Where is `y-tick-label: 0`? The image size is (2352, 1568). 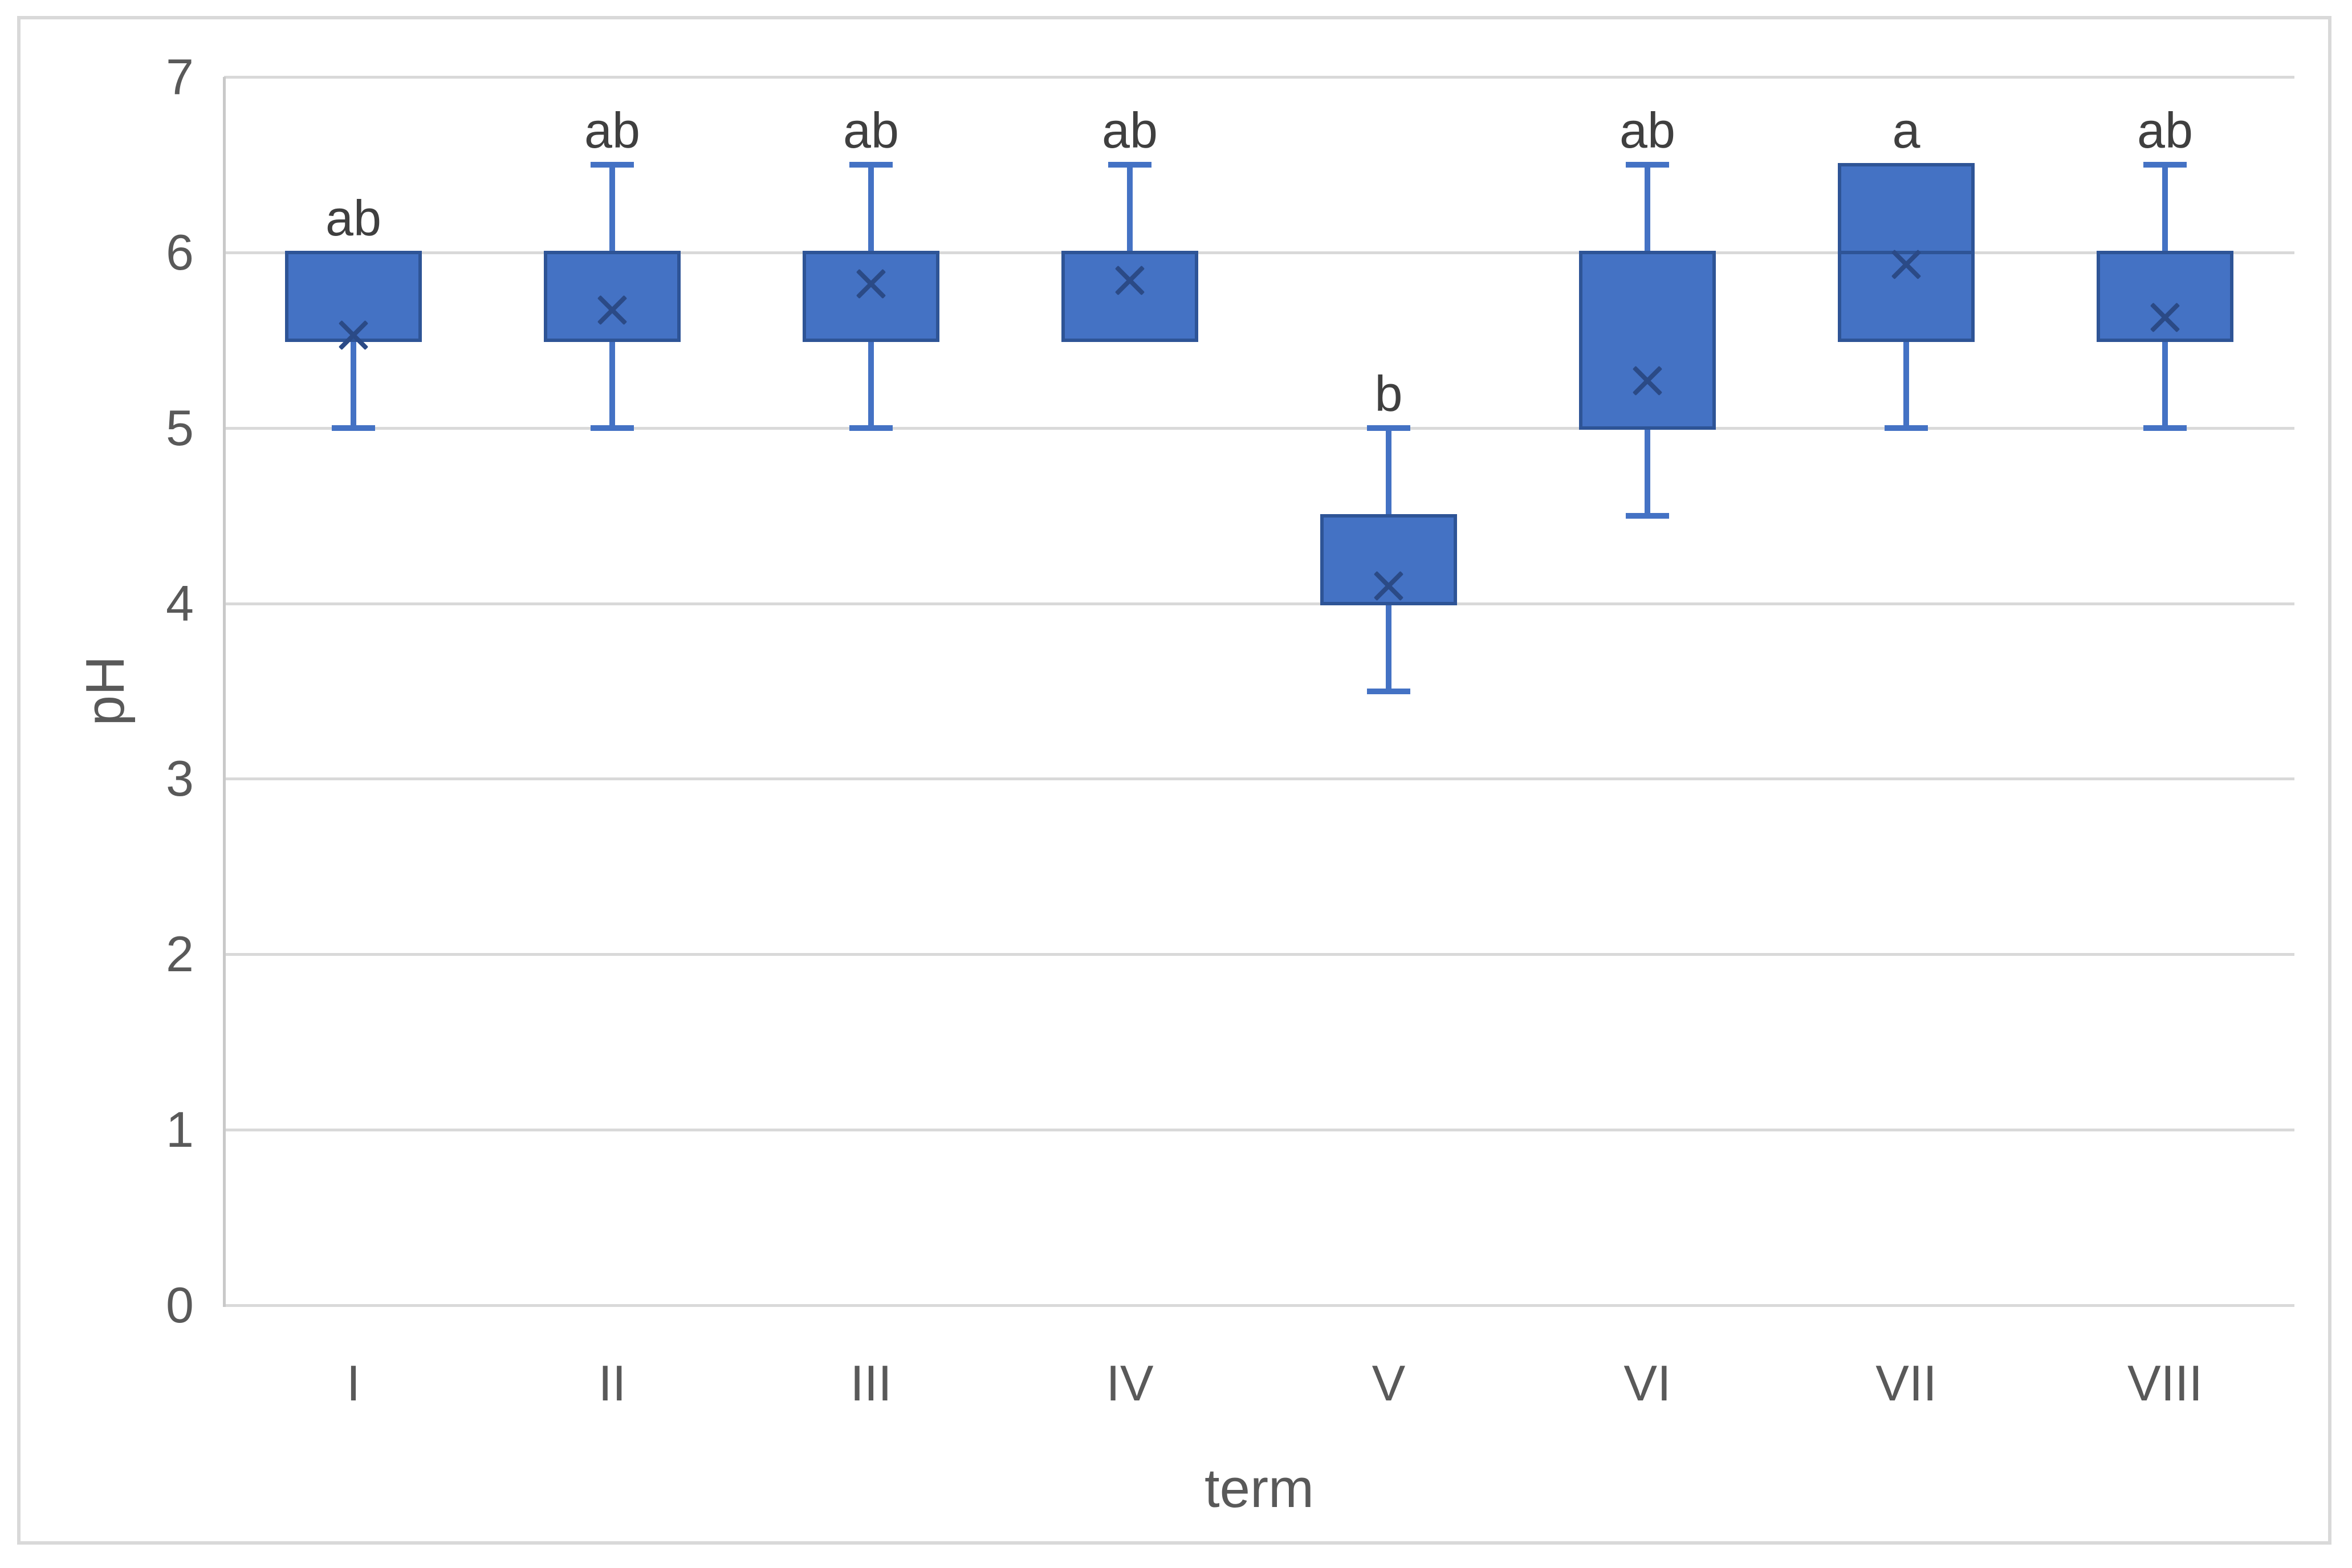 y-tick-label: 0 is located at coordinates (180, 1305).